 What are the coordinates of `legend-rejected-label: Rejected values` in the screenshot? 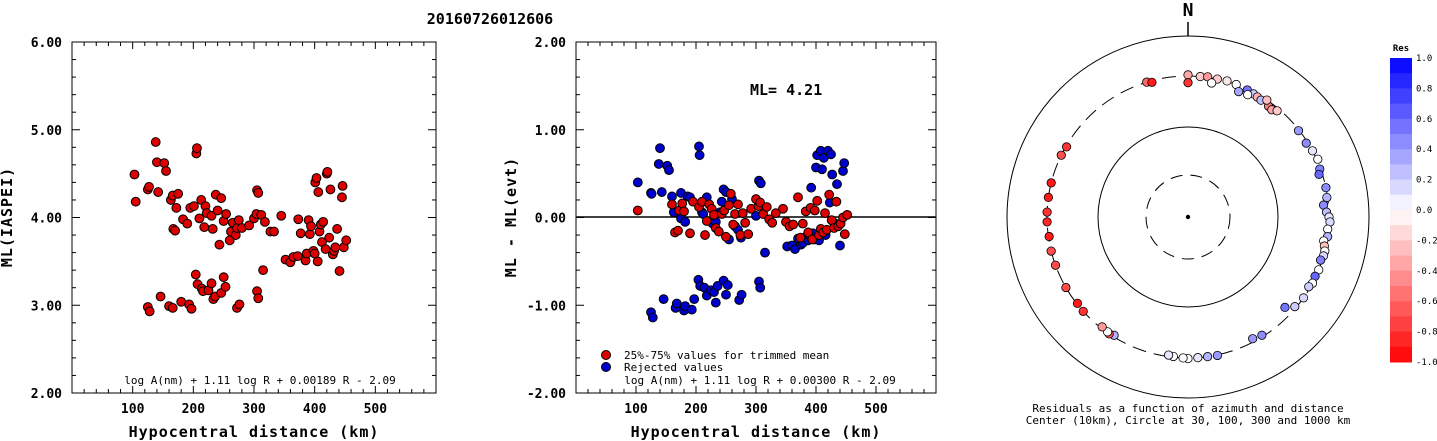 It's located at (673, 367).